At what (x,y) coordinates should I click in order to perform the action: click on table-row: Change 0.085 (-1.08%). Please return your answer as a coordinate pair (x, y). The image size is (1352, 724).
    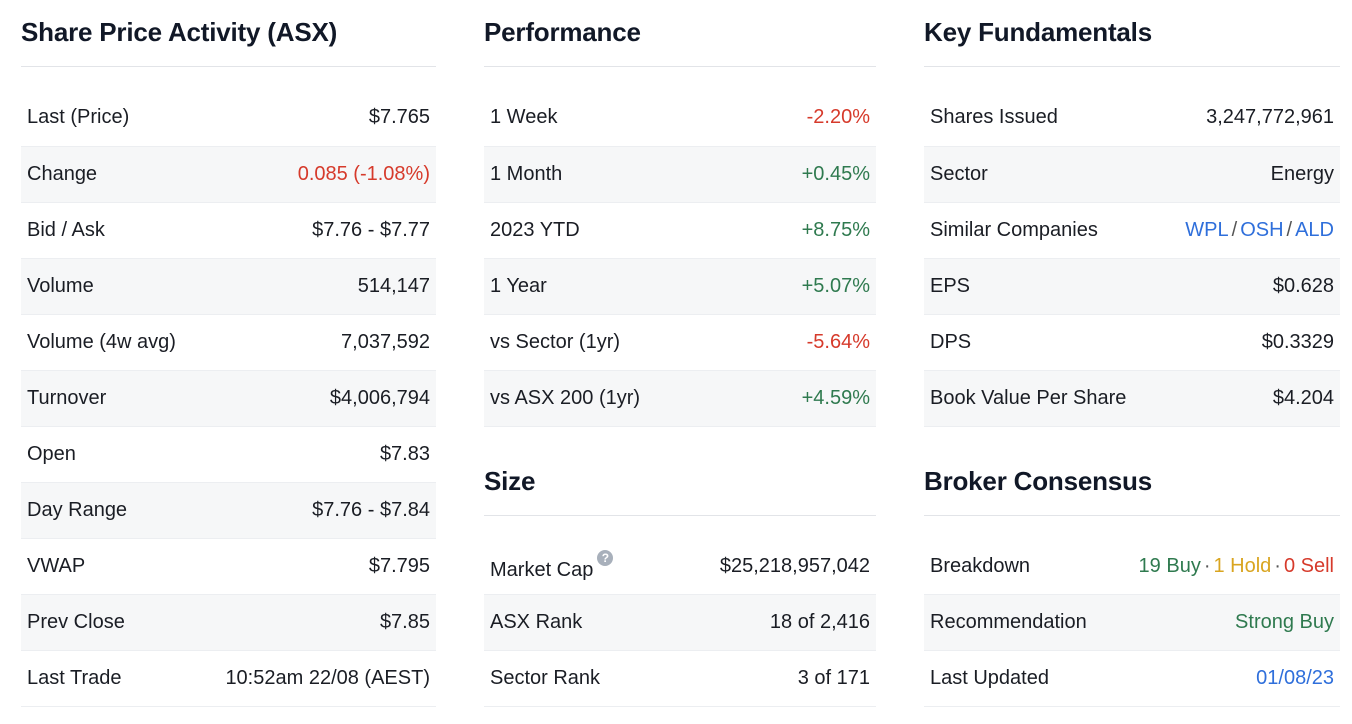
    Looking at the image, I should click on (228, 174).